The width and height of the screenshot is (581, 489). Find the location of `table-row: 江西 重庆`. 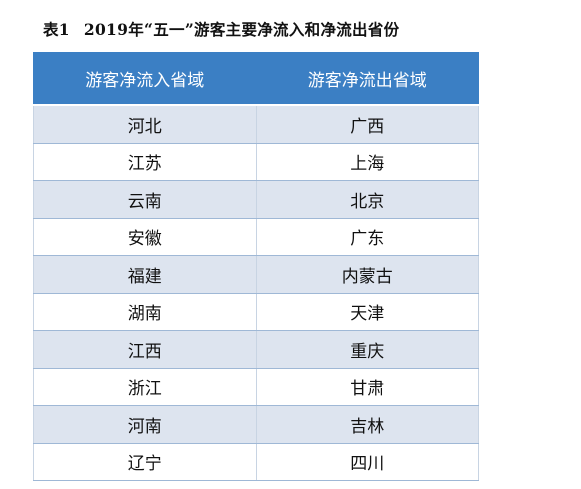

table-row: 江西 重庆 is located at coordinates (256, 349).